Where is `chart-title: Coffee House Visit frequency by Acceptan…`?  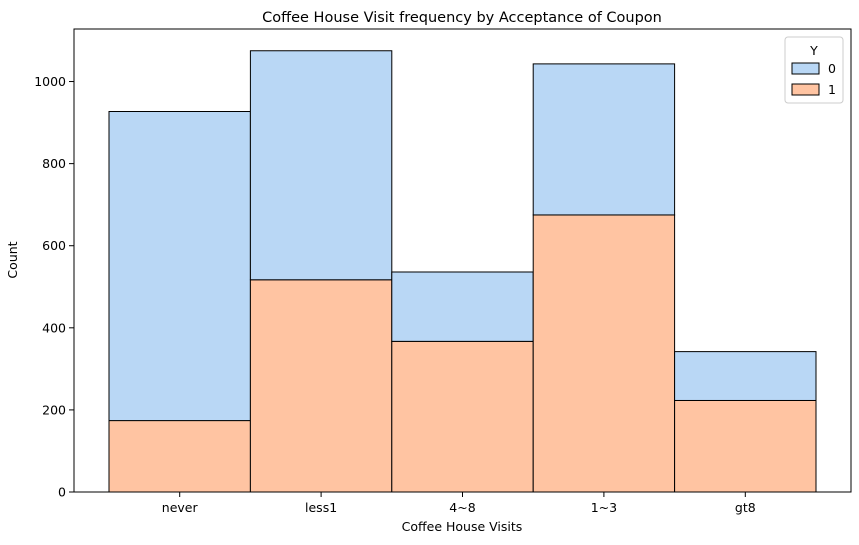
chart-title: Coffee House Visit frequency by Acceptan… is located at coordinates (462, 18).